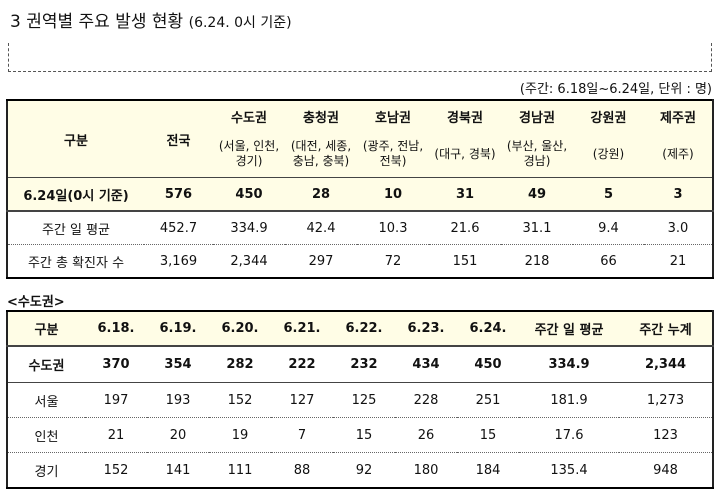  Describe the element at coordinates (465, 228) in the screenshot. I see `cell: 21.6` at that location.